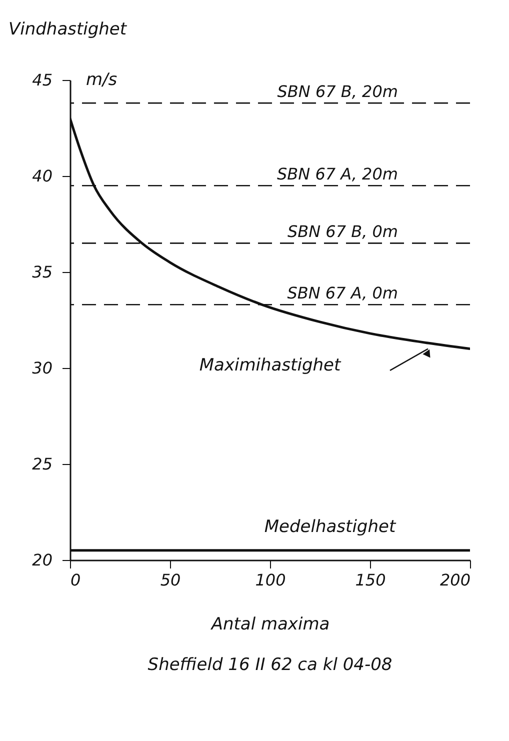 Image resolution: width=509 pixels, height=741 pixels. I want to click on ref-line-label: SBN 67 B, 20m, so click(337, 92).